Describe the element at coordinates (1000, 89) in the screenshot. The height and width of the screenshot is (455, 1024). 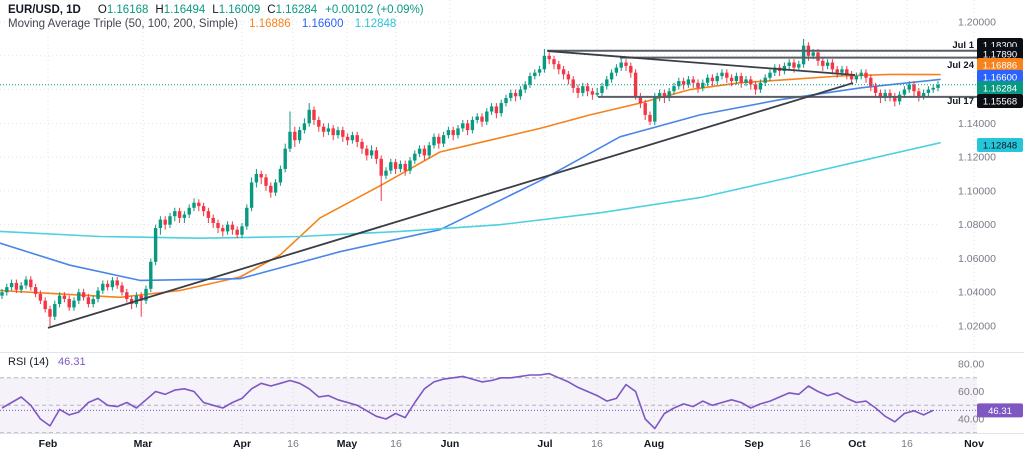
I see `axis-label: 1.16284` at that location.